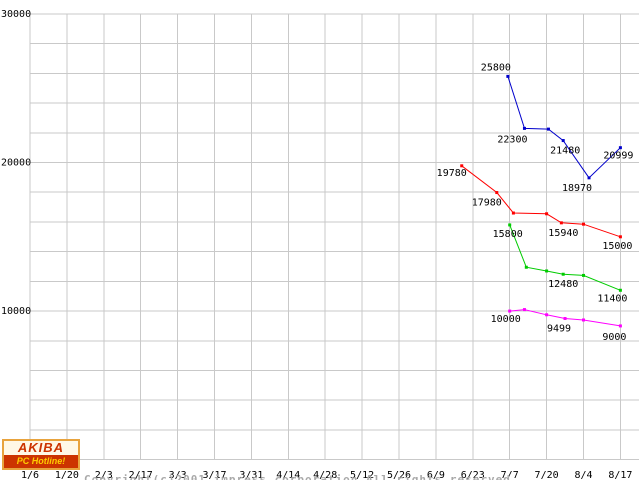 The image size is (640, 480). What do you see at coordinates (547, 475) in the screenshot?
I see `x-tick-label: 7/20` at bounding box center [547, 475].